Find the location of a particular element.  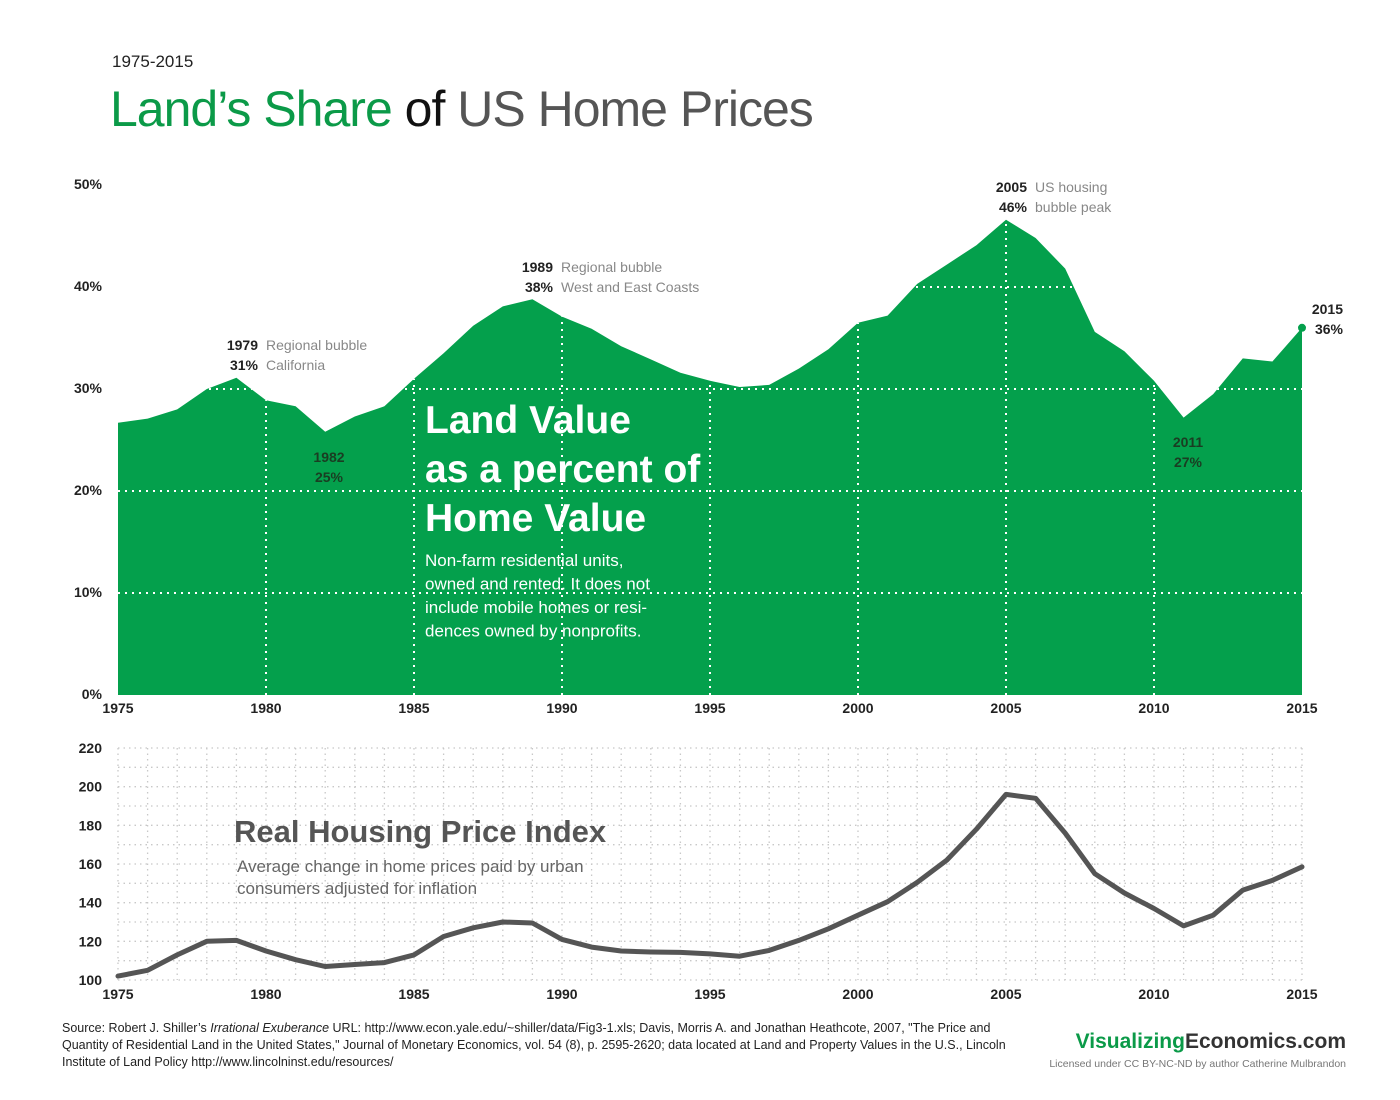

line-y-tick-label: 100 is located at coordinates (91, 980).